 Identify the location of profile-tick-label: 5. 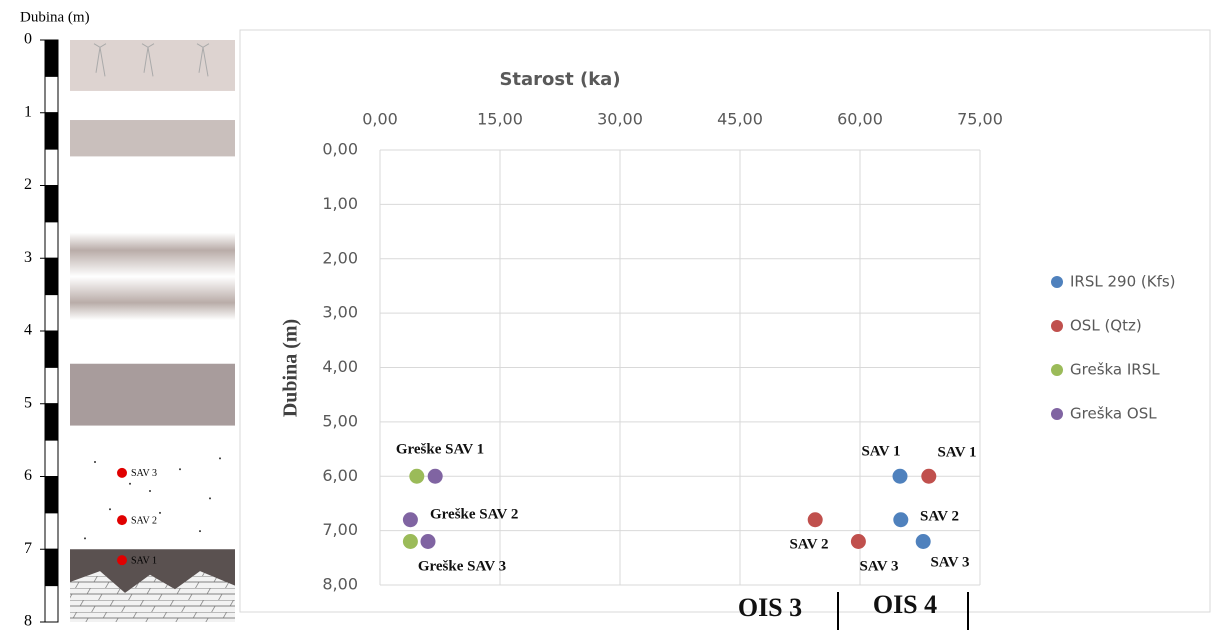
(28, 402).